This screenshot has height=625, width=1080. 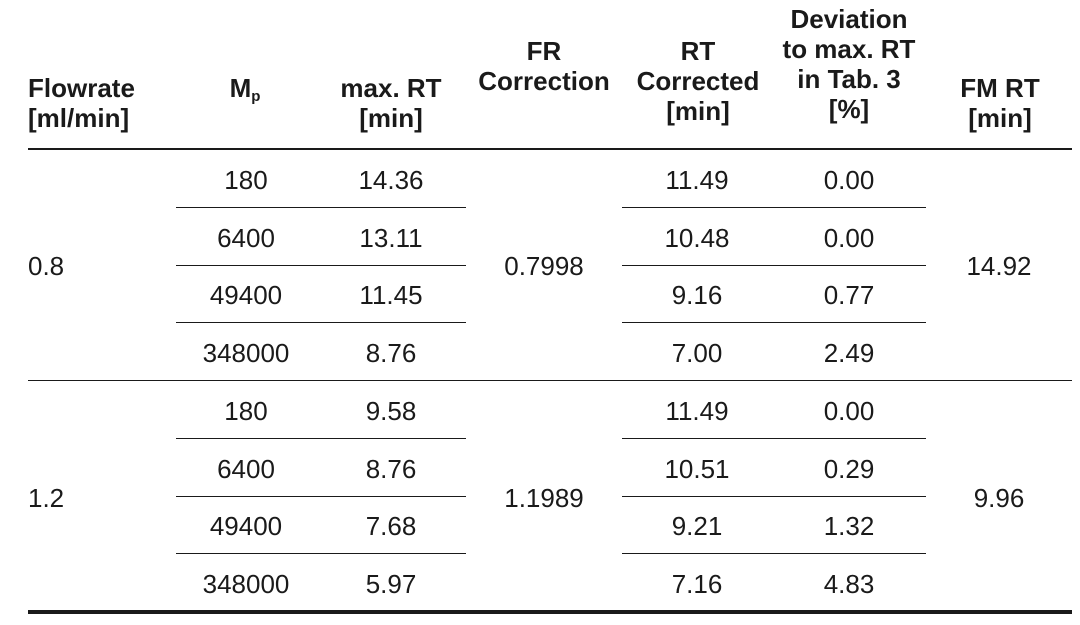 I want to click on group2-row1-mp: 180, so click(x=246, y=411).